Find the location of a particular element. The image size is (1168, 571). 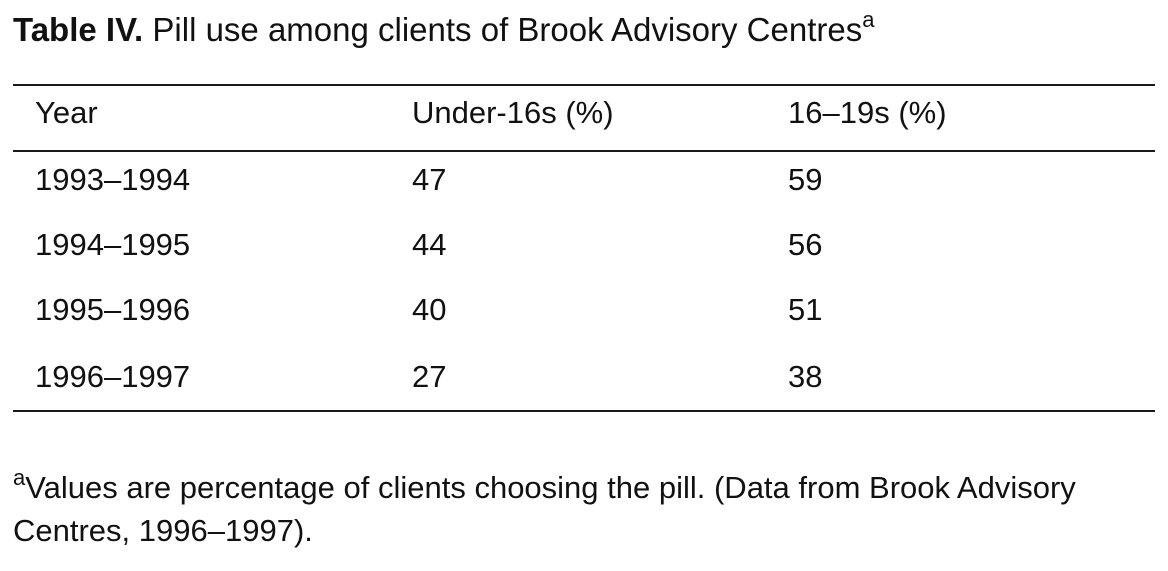

table-bottom-rule is located at coordinates (584, 411).